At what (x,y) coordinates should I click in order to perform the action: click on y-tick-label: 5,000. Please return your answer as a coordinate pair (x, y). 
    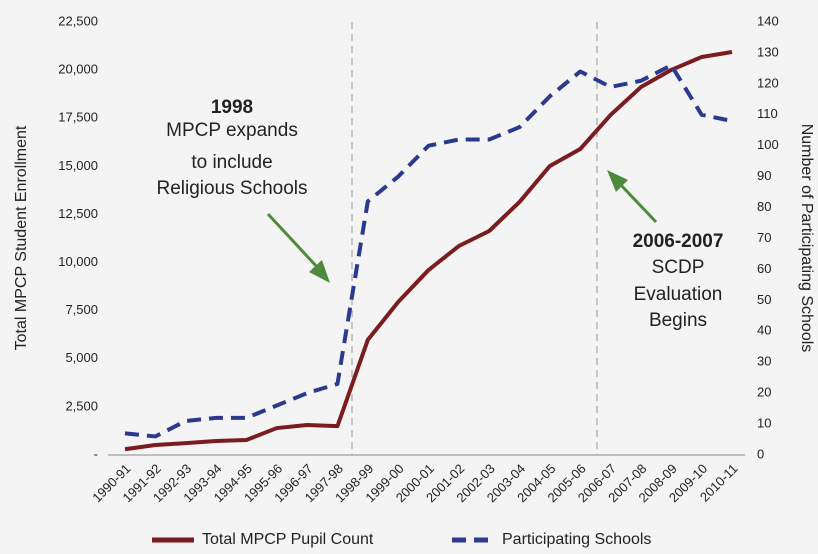
    Looking at the image, I should click on (81, 357).